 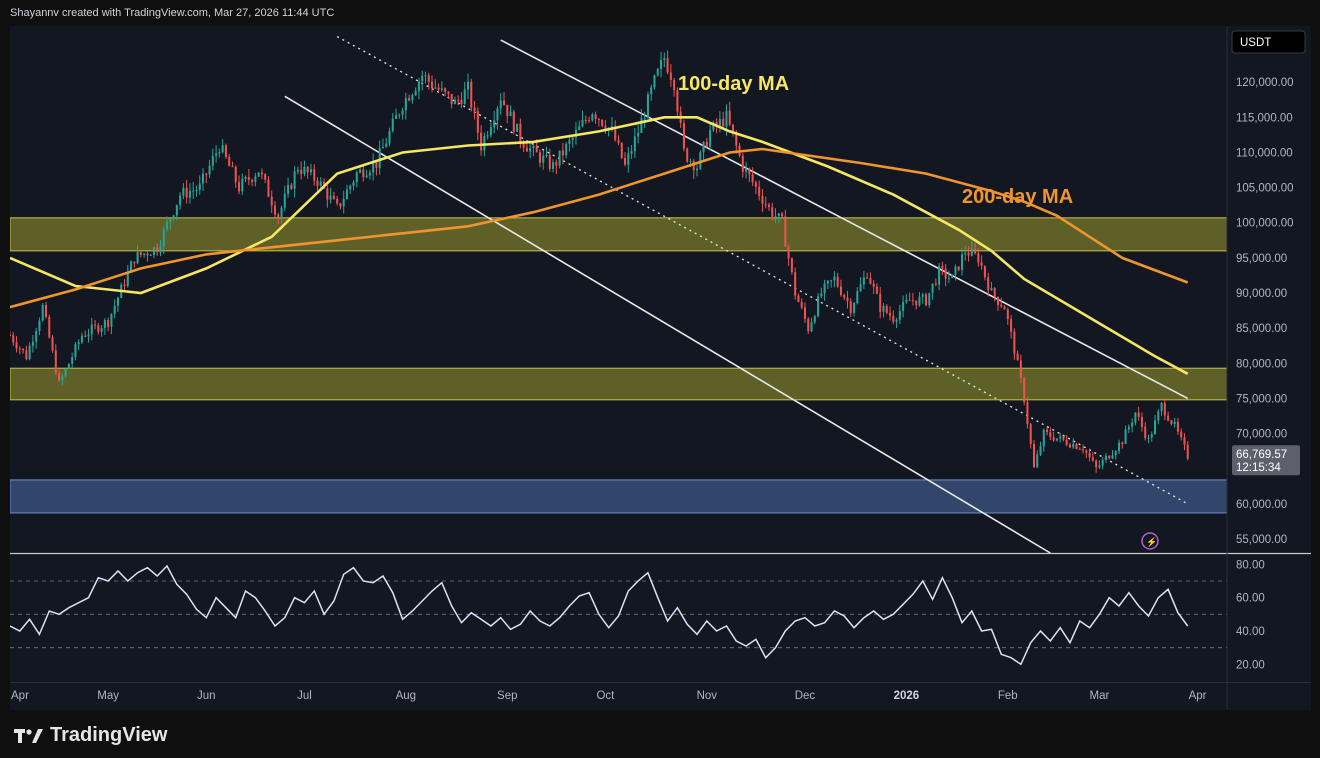 What do you see at coordinates (90, 735) in the screenshot?
I see `tradingview-logo: TradingView` at bounding box center [90, 735].